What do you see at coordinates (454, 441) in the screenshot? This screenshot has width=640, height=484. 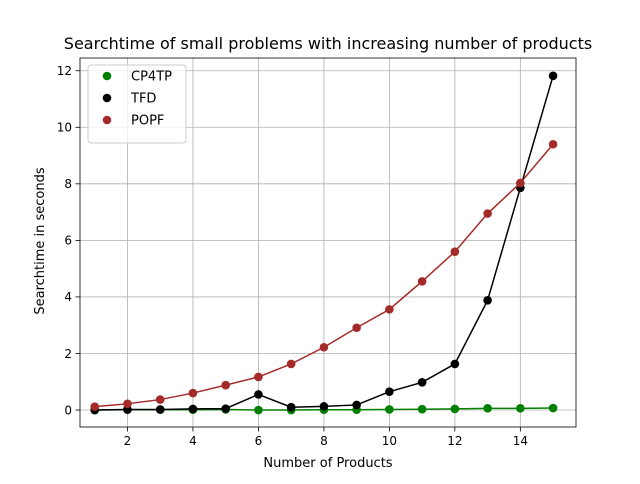 I see `x-tick-label: 12` at bounding box center [454, 441].